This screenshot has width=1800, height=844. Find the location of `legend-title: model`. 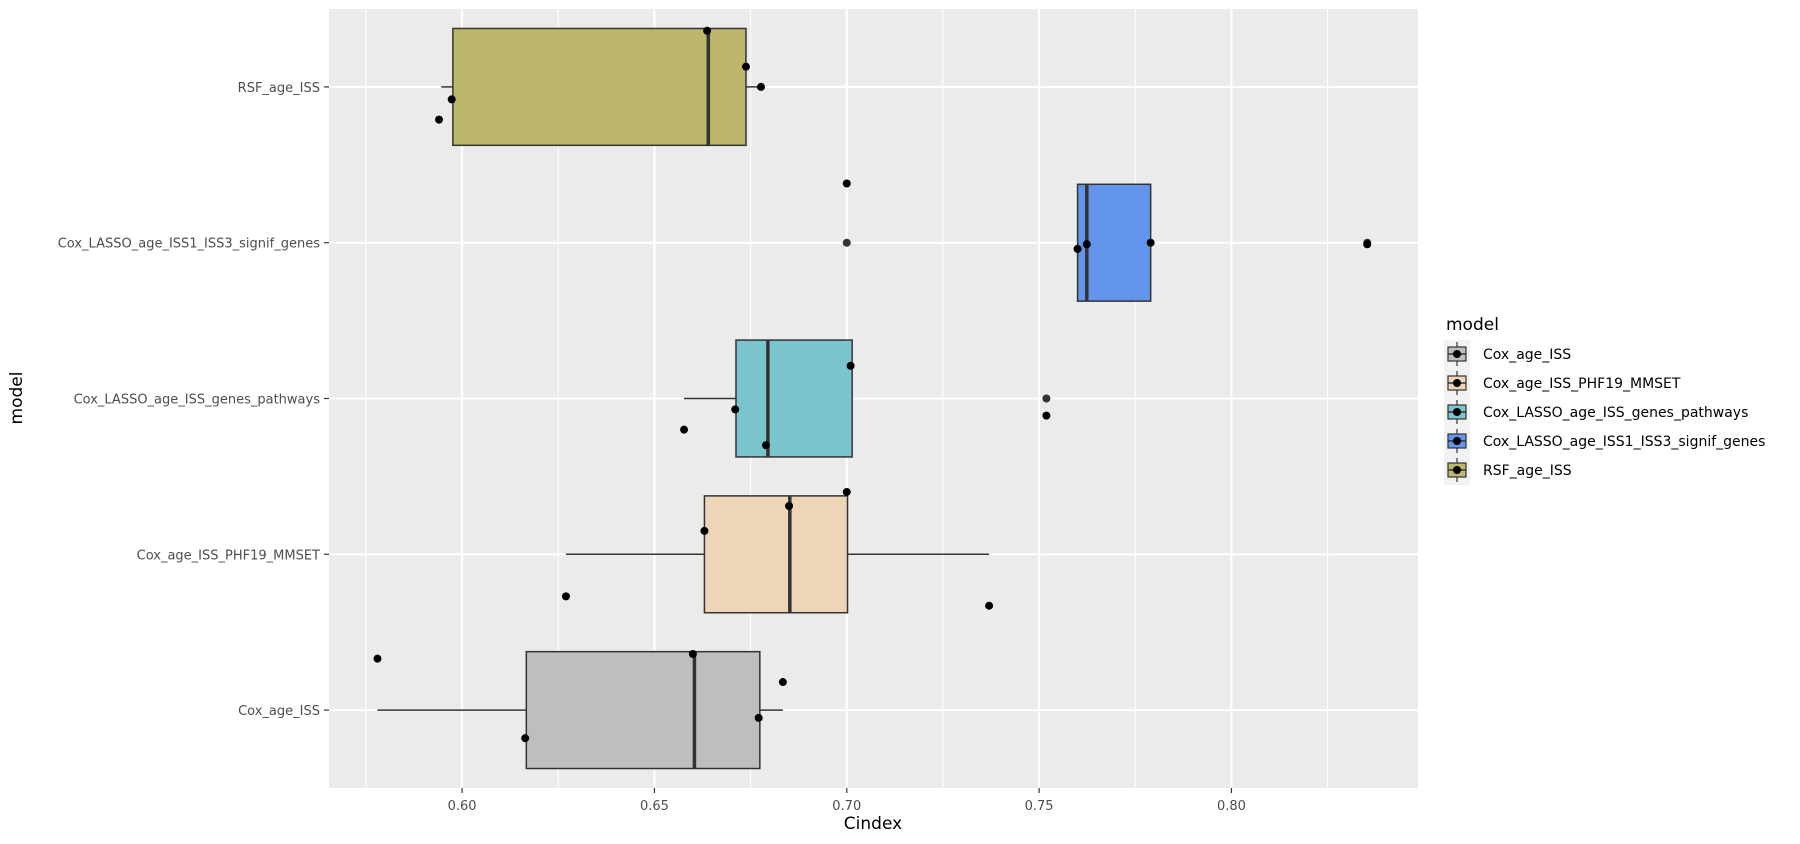

legend-title: model is located at coordinates (1472, 325).